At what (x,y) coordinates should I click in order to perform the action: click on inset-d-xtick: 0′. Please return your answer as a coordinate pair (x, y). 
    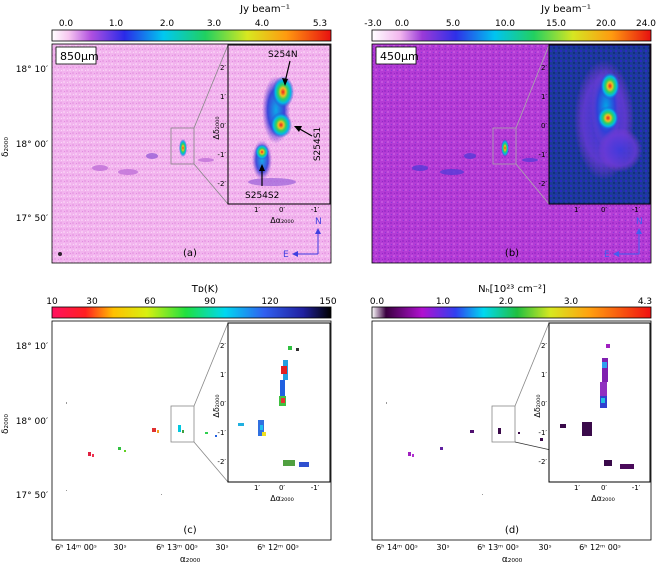
    Looking at the image, I should click on (604, 488).